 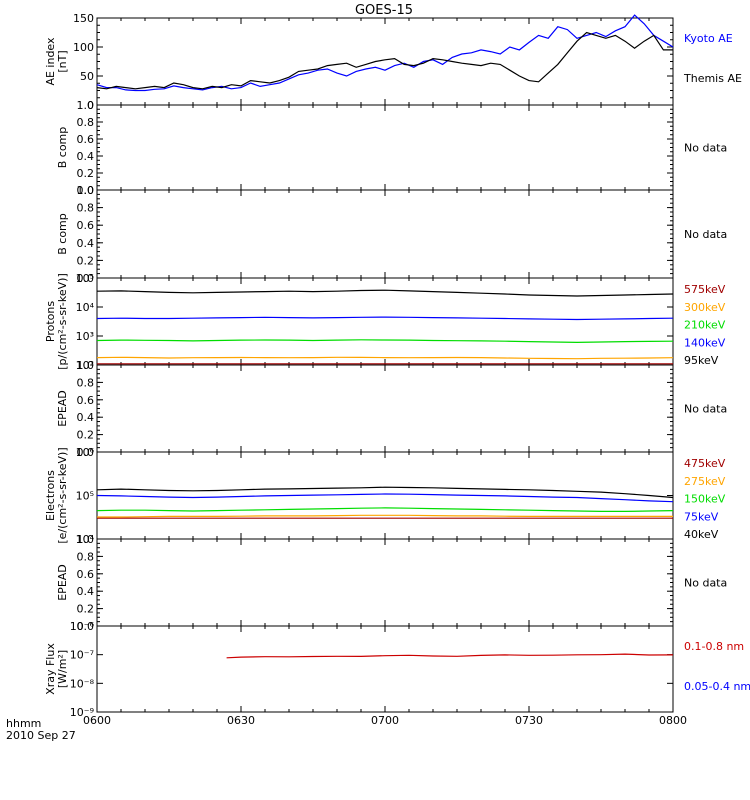 I want to click on x-tick-label: 0630, so click(x=241, y=720).